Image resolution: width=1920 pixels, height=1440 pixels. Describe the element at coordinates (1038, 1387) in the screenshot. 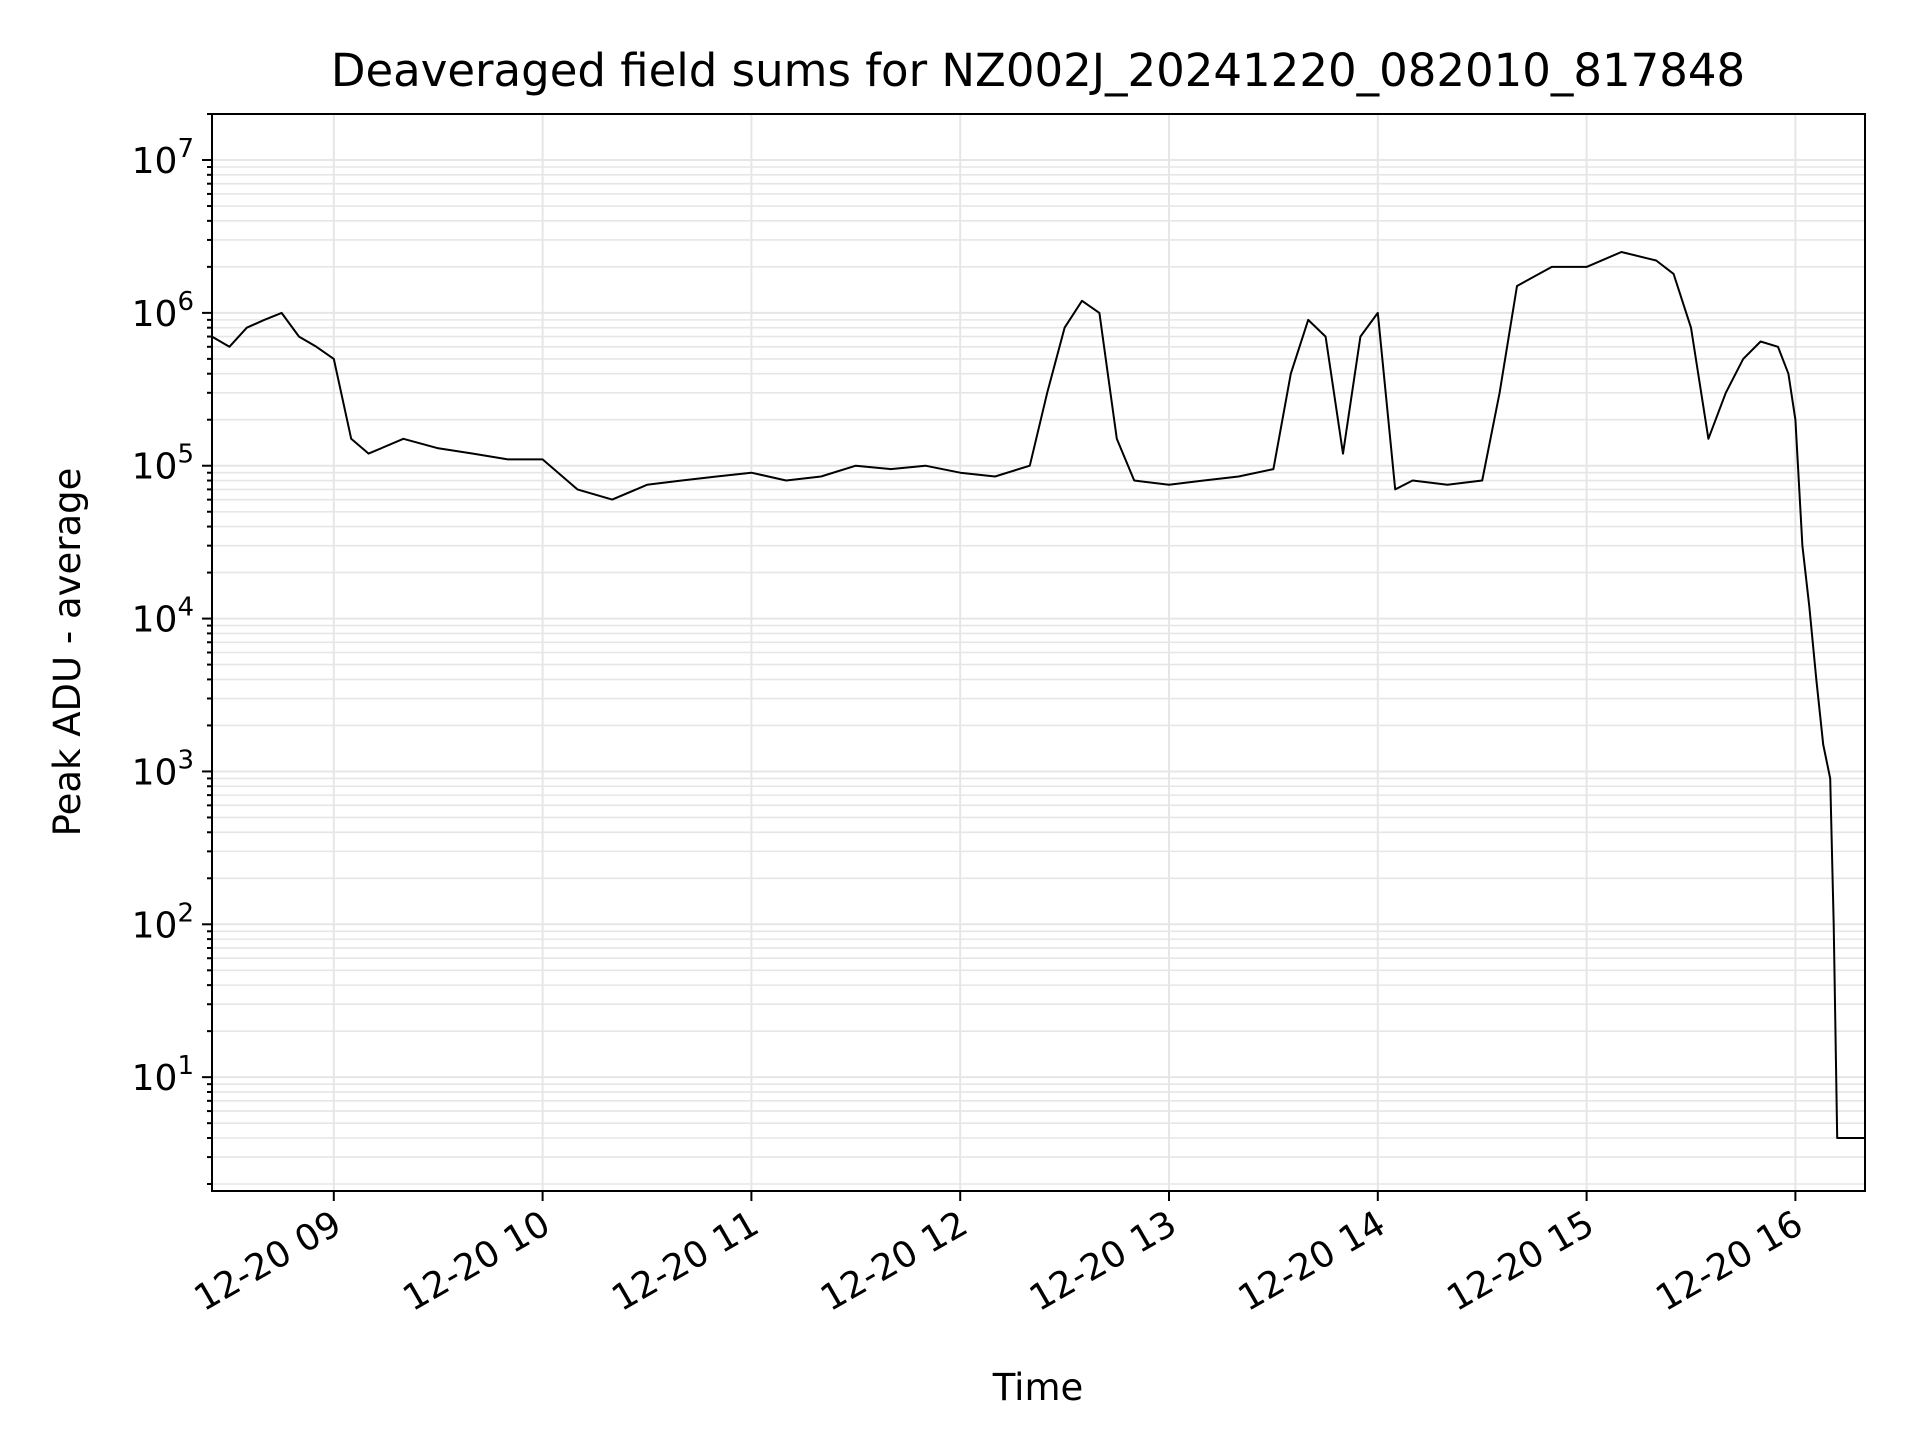

I see `x-axis-label: Time` at that location.